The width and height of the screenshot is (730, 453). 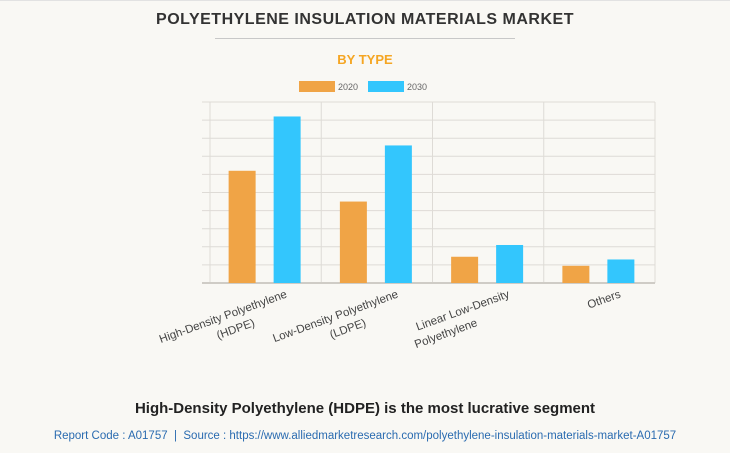 I want to click on legend-item-2030: 2030, so click(x=397, y=86).